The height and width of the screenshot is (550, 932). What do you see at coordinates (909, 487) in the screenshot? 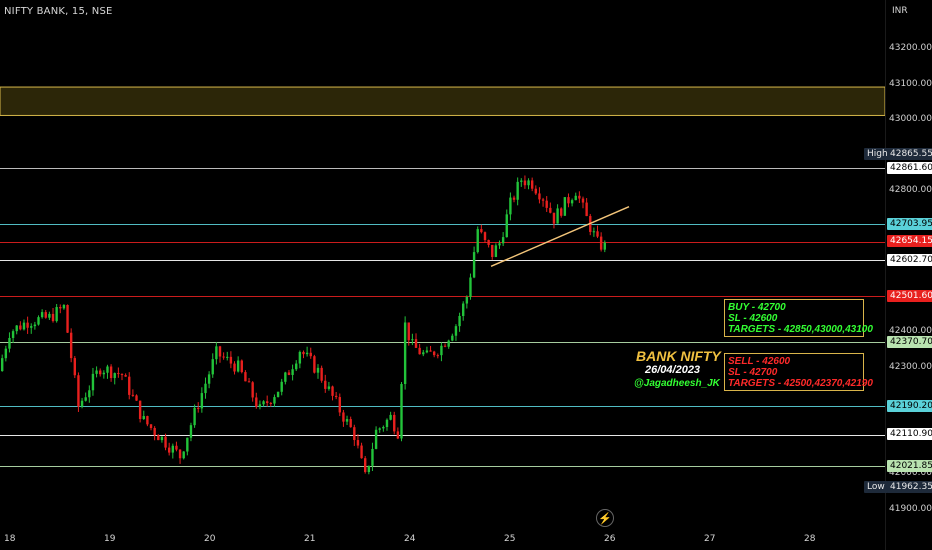
I see `low-price-tag: 41962.35` at bounding box center [909, 487].